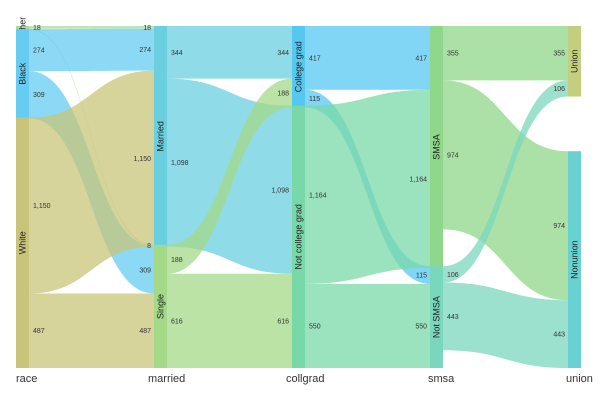  I want to click on axis-label-smsa: smsa, so click(441, 379).